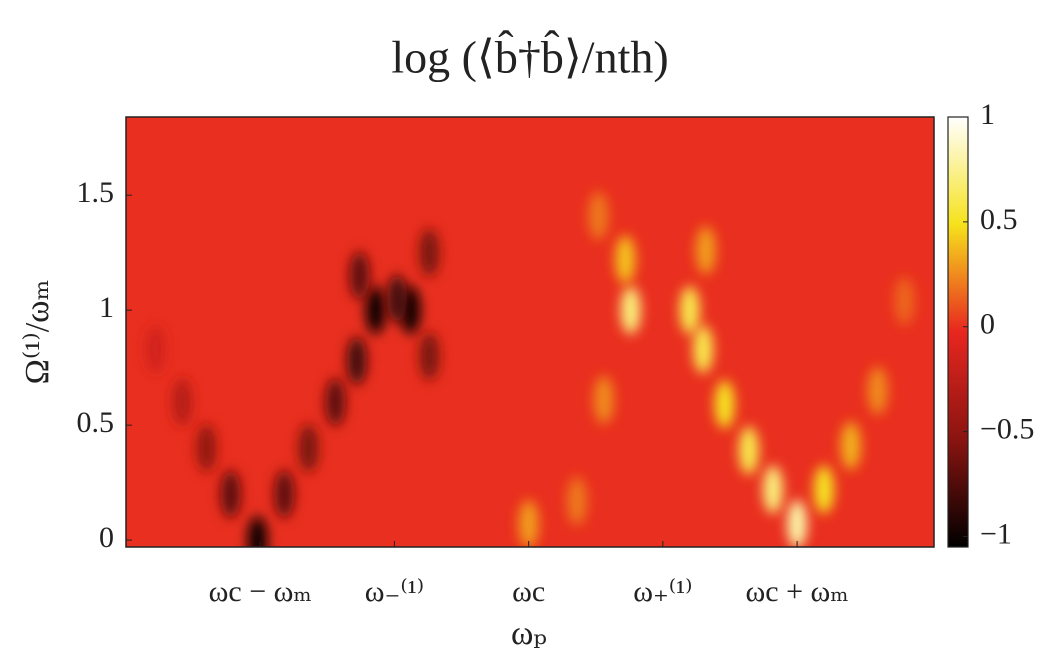 This screenshot has width=1058, height=661. Describe the element at coordinates (999, 219) in the screenshot. I see `colorbar-tick-label: 0.5` at that location.